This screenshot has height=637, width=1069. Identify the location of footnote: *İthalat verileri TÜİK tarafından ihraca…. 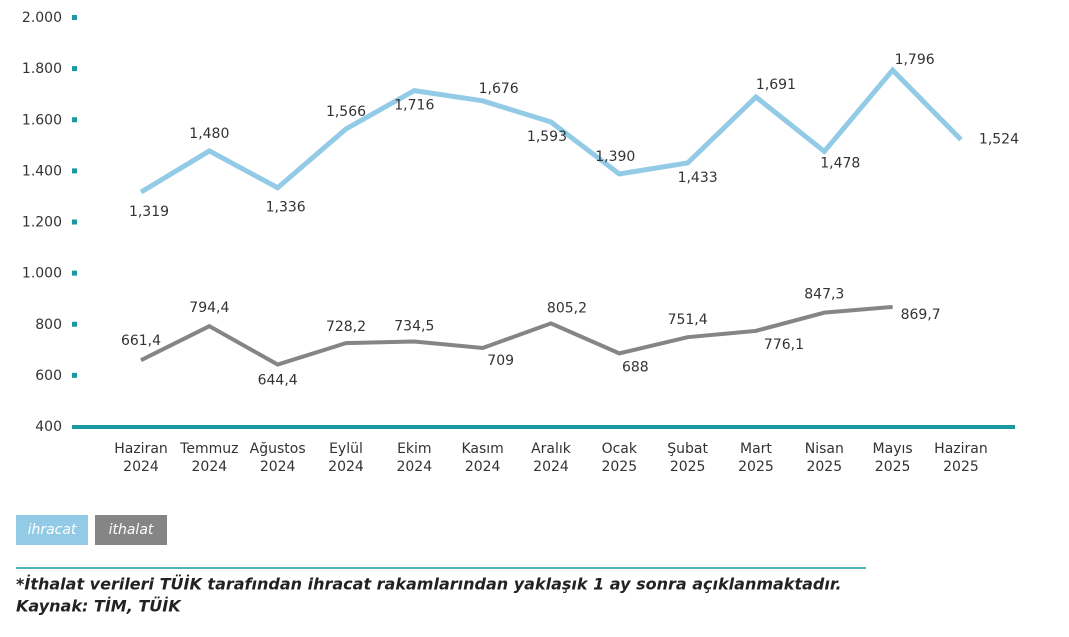
(429, 584).